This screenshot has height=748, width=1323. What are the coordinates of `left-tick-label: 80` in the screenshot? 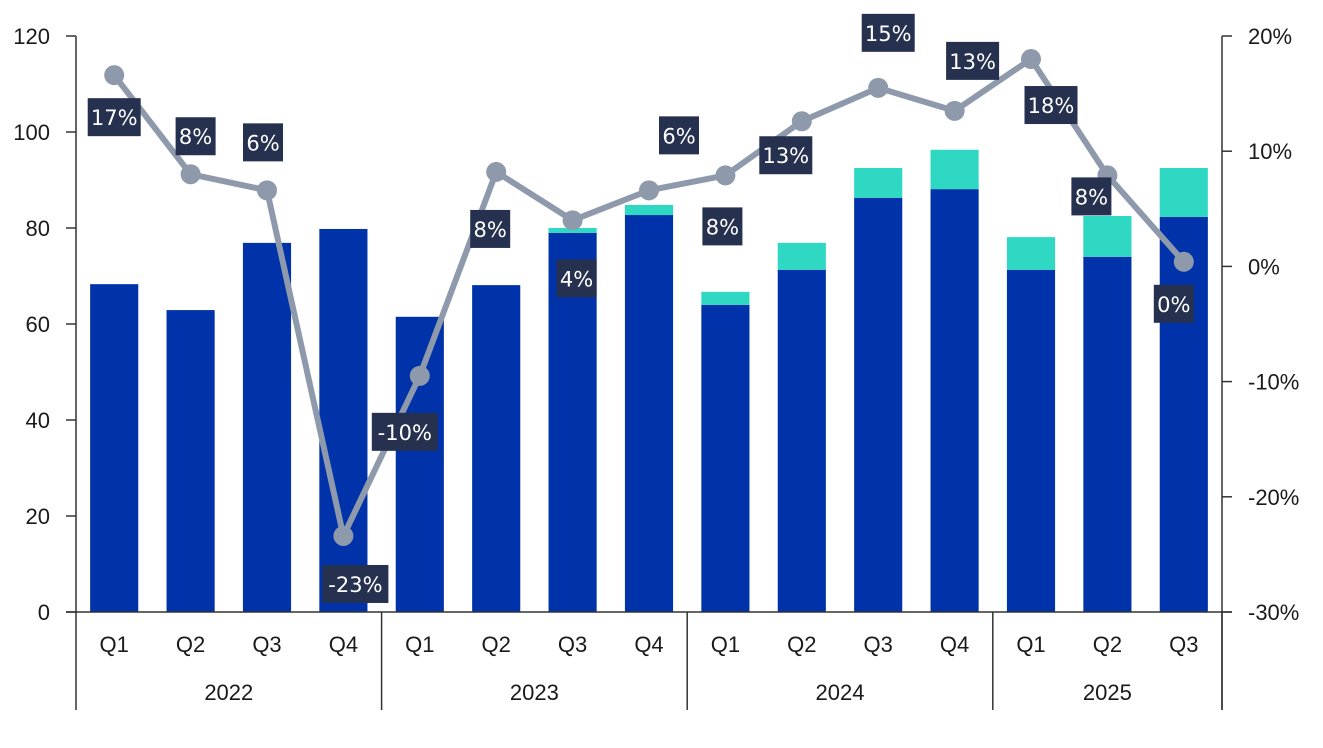 It's located at (38, 228).